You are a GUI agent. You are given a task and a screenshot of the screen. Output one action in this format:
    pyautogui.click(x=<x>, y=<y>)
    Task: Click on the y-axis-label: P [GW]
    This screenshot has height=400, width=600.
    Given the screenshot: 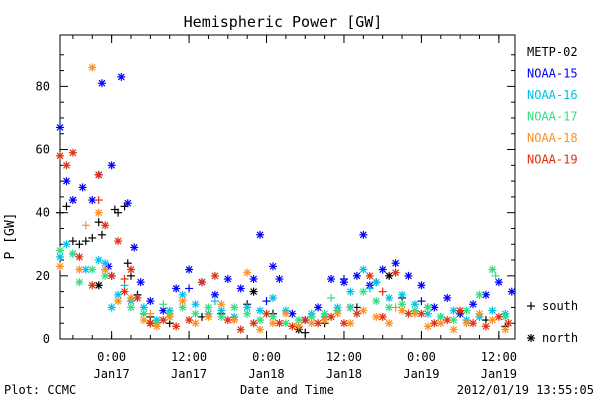 What is the action you would take?
    pyautogui.click(x=10, y=236)
    